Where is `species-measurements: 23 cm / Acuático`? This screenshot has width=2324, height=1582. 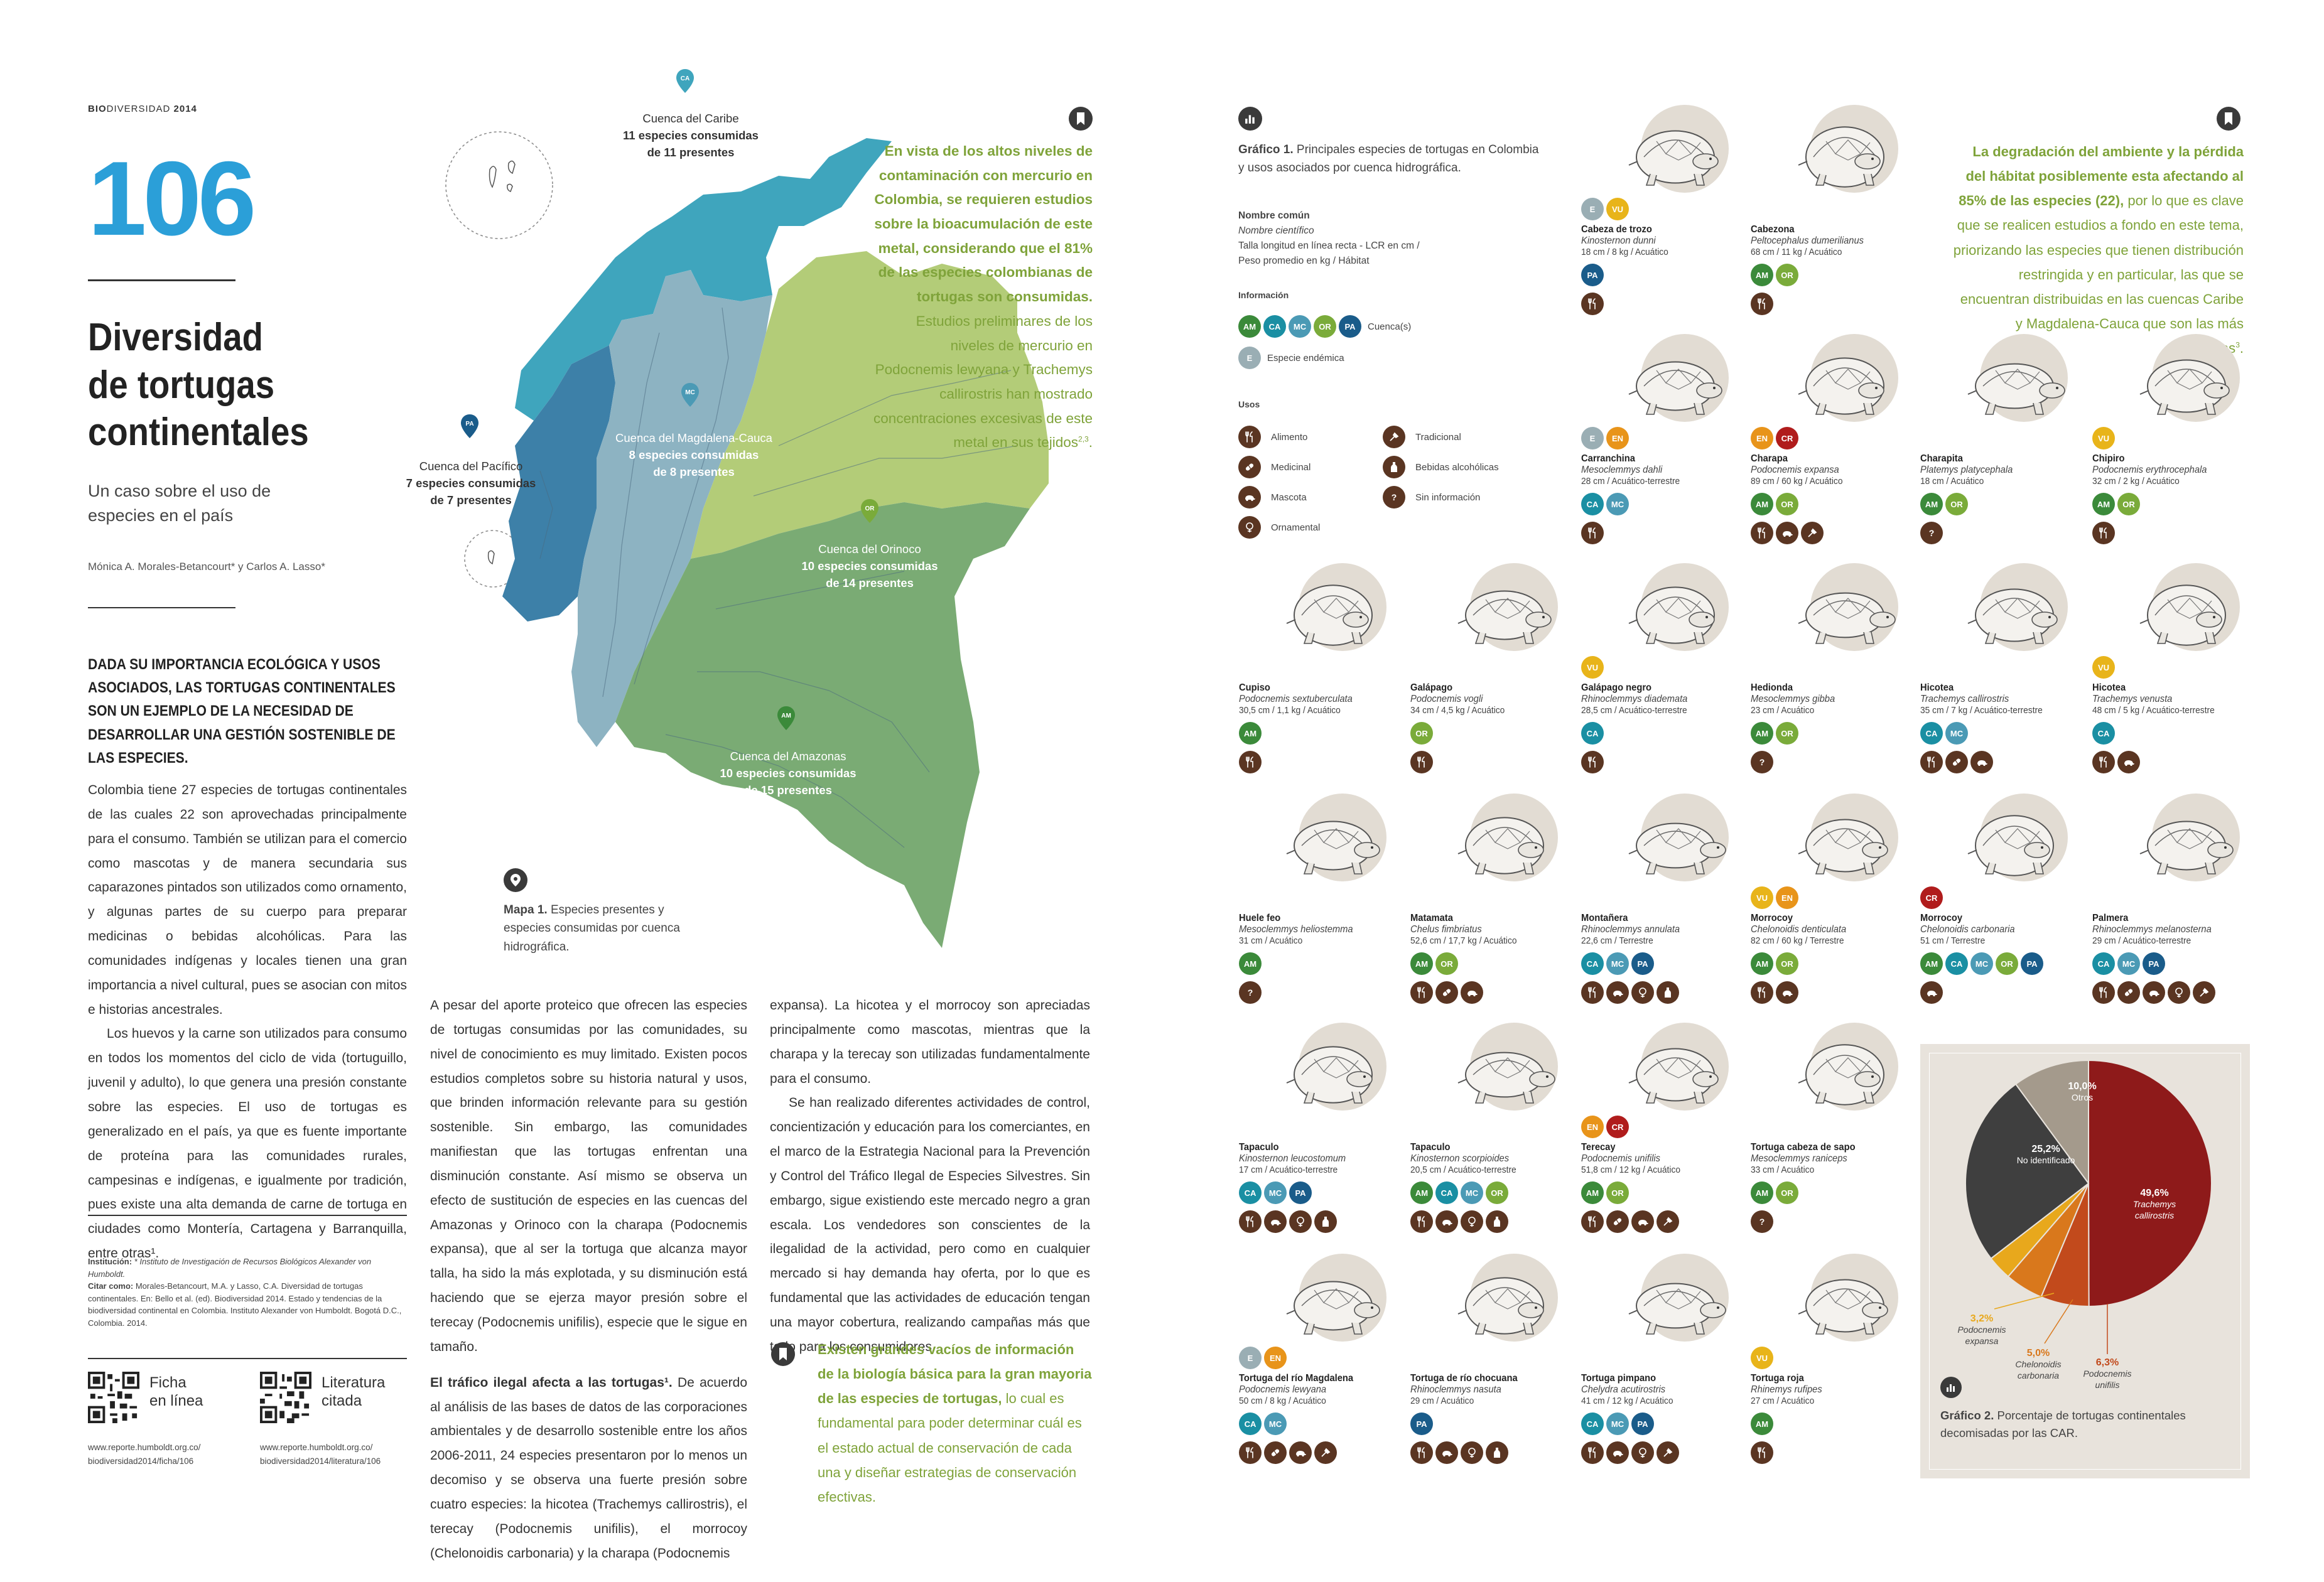 species-measurements: 23 cm / Acuático is located at coordinates (1783, 710).